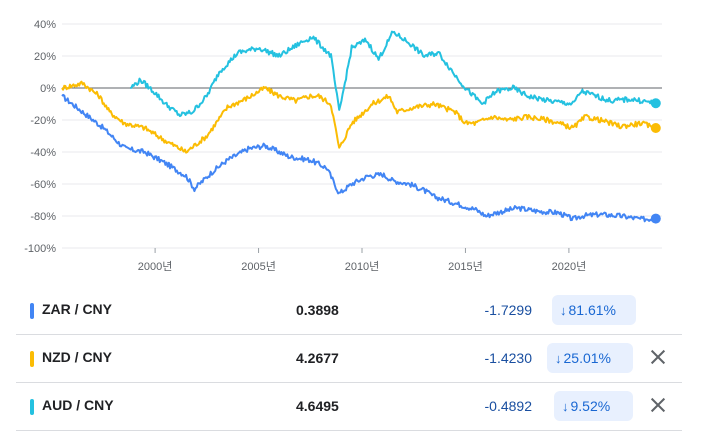 The height and width of the screenshot is (441, 709). What do you see at coordinates (465, 266) in the screenshot?
I see `x-tick-label: 2015년` at bounding box center [465, 266].